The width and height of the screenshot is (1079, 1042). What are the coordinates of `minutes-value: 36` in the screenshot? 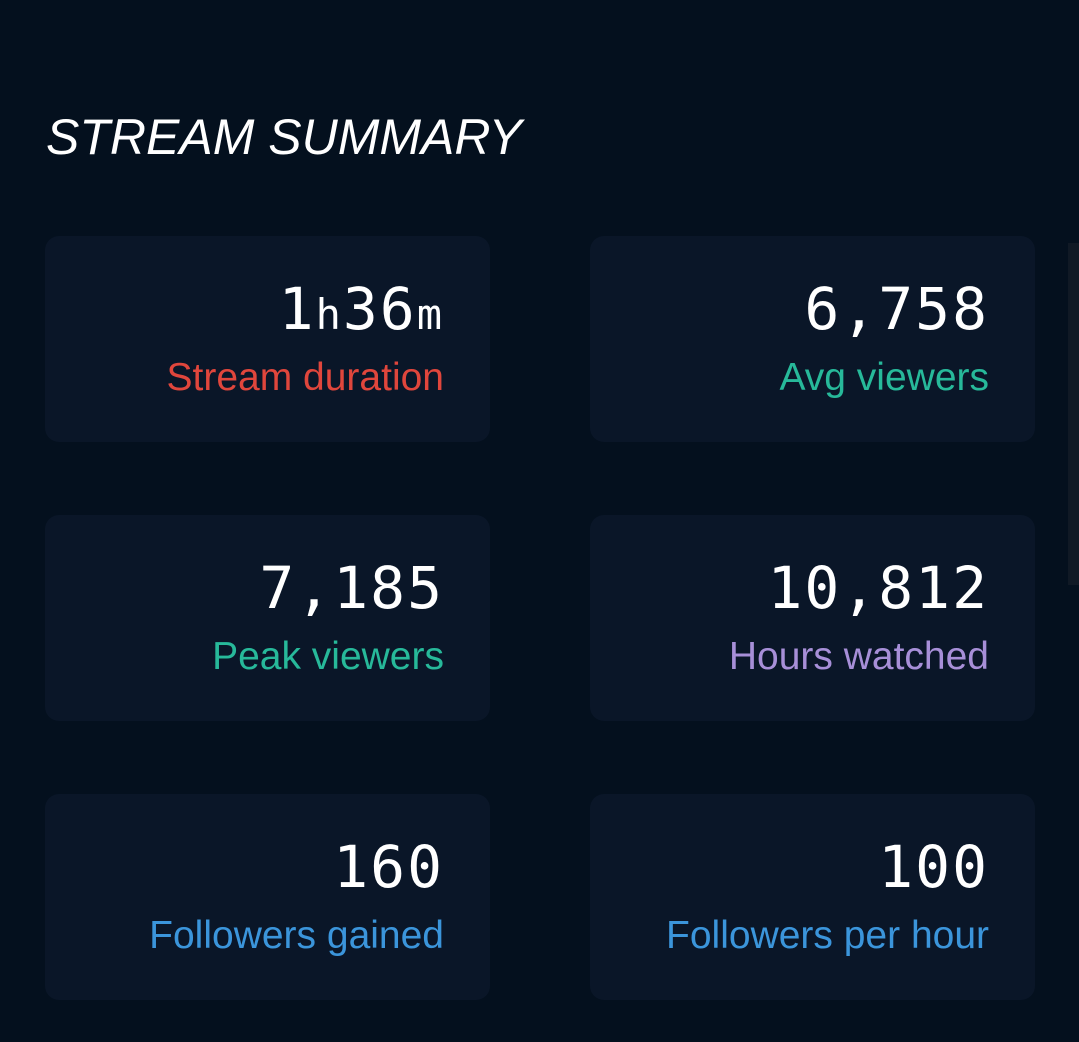 It's located at (379, 309).